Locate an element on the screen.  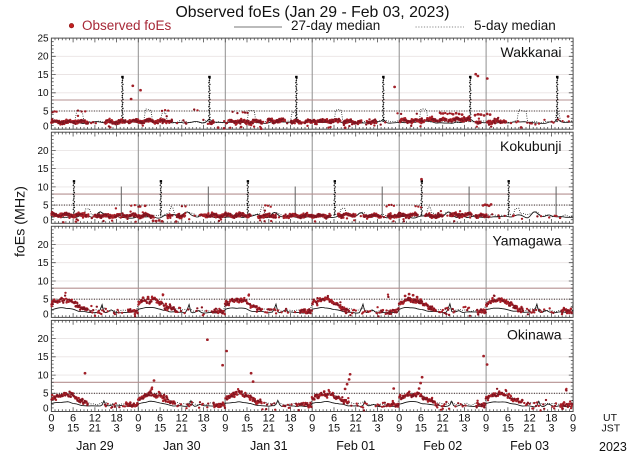
svg-text: Observed foEs is located at coordinates (127, 25).